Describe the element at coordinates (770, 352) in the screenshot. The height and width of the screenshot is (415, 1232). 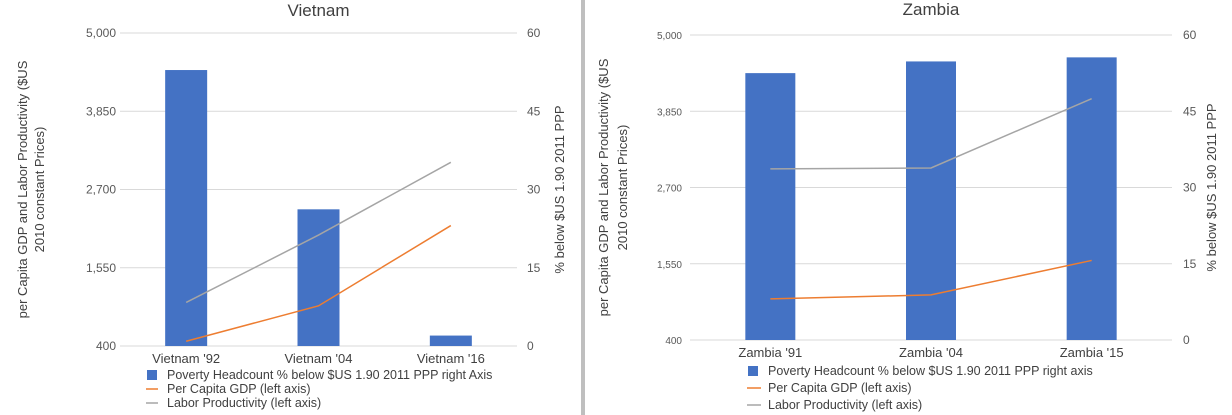
I see `category-label: Zambia '91` at that location.